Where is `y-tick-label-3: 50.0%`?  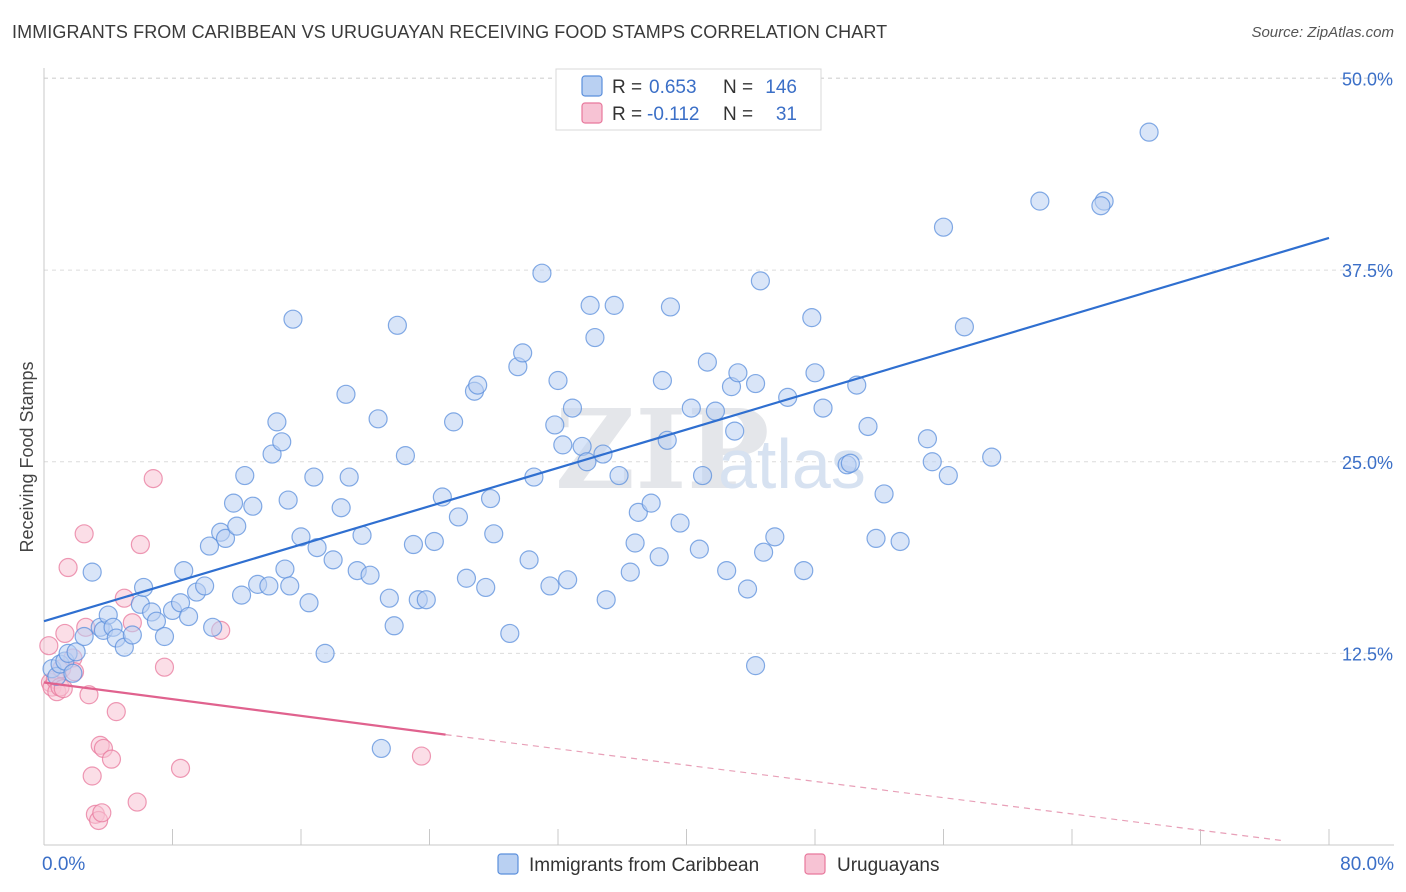
y-tick-label-3: 50.0% is located at coordinates (1367, 80).